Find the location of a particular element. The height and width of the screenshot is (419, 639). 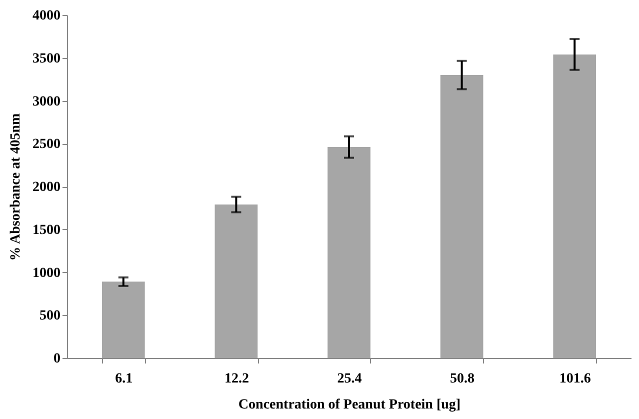

y-tick-label: 0 is located at coordinates (57, 359).